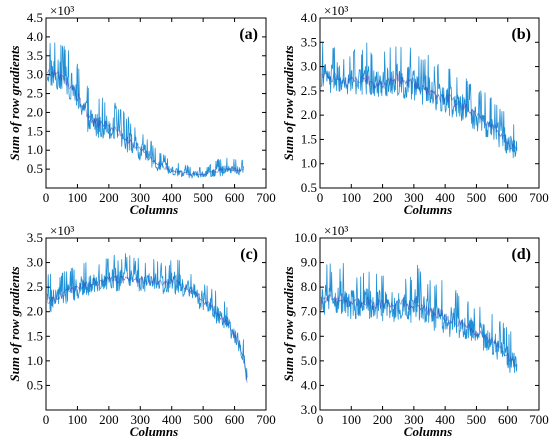  What do you see at coordinates (305, 237) in the screenshot?
I see `y-tick-label: 10.0` at bounding box center [305, 237].